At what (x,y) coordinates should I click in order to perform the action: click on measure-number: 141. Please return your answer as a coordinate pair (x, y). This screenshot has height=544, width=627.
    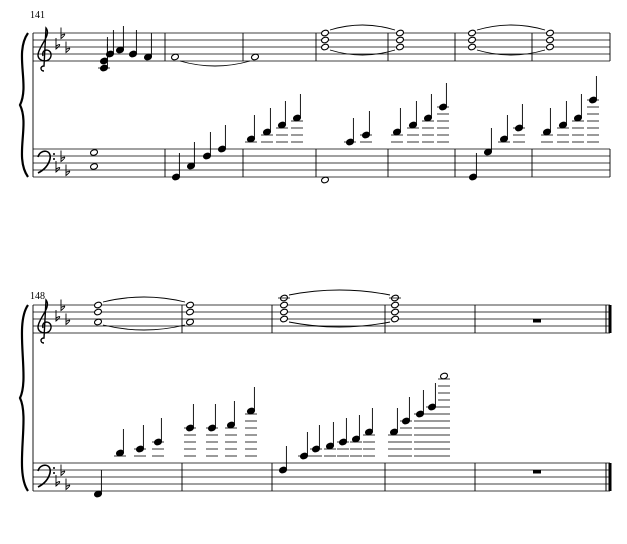
    Looking at the image, I should click on (37, 15).